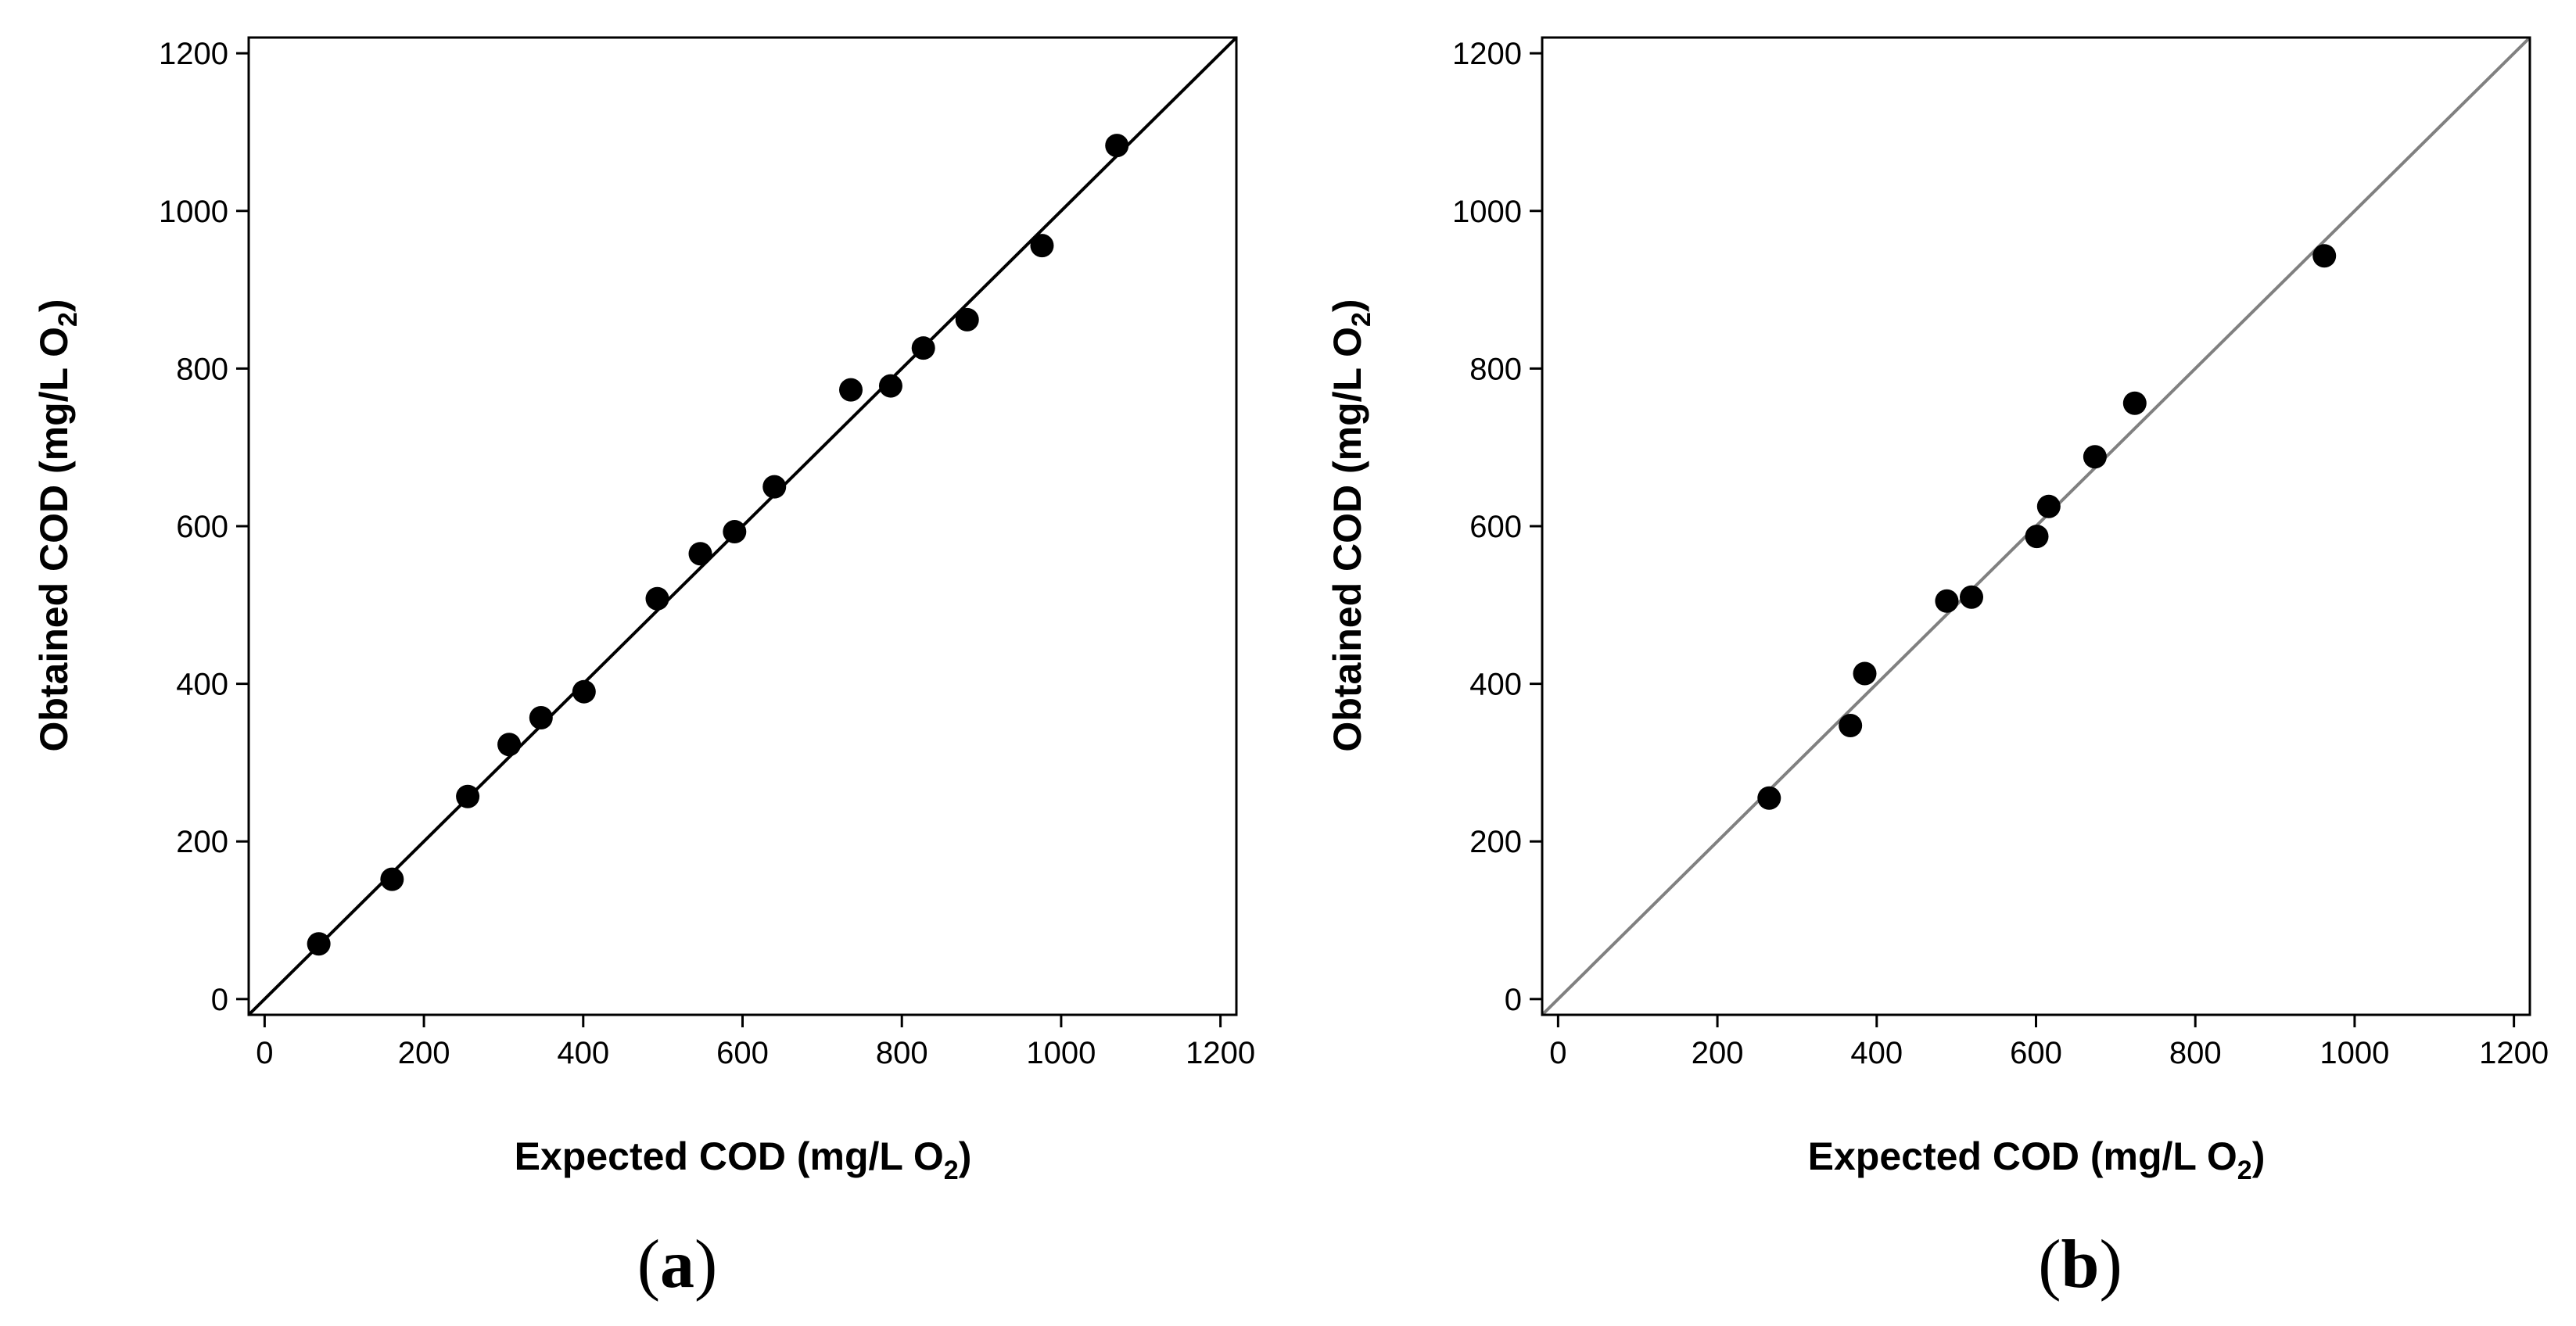 This screenshot has height=1326, width=2576. Describe the element at coordinates (743, 1159) in the screenshot. I see `x-axis-title-a: Expected COD (mg/L O2)` at that location.